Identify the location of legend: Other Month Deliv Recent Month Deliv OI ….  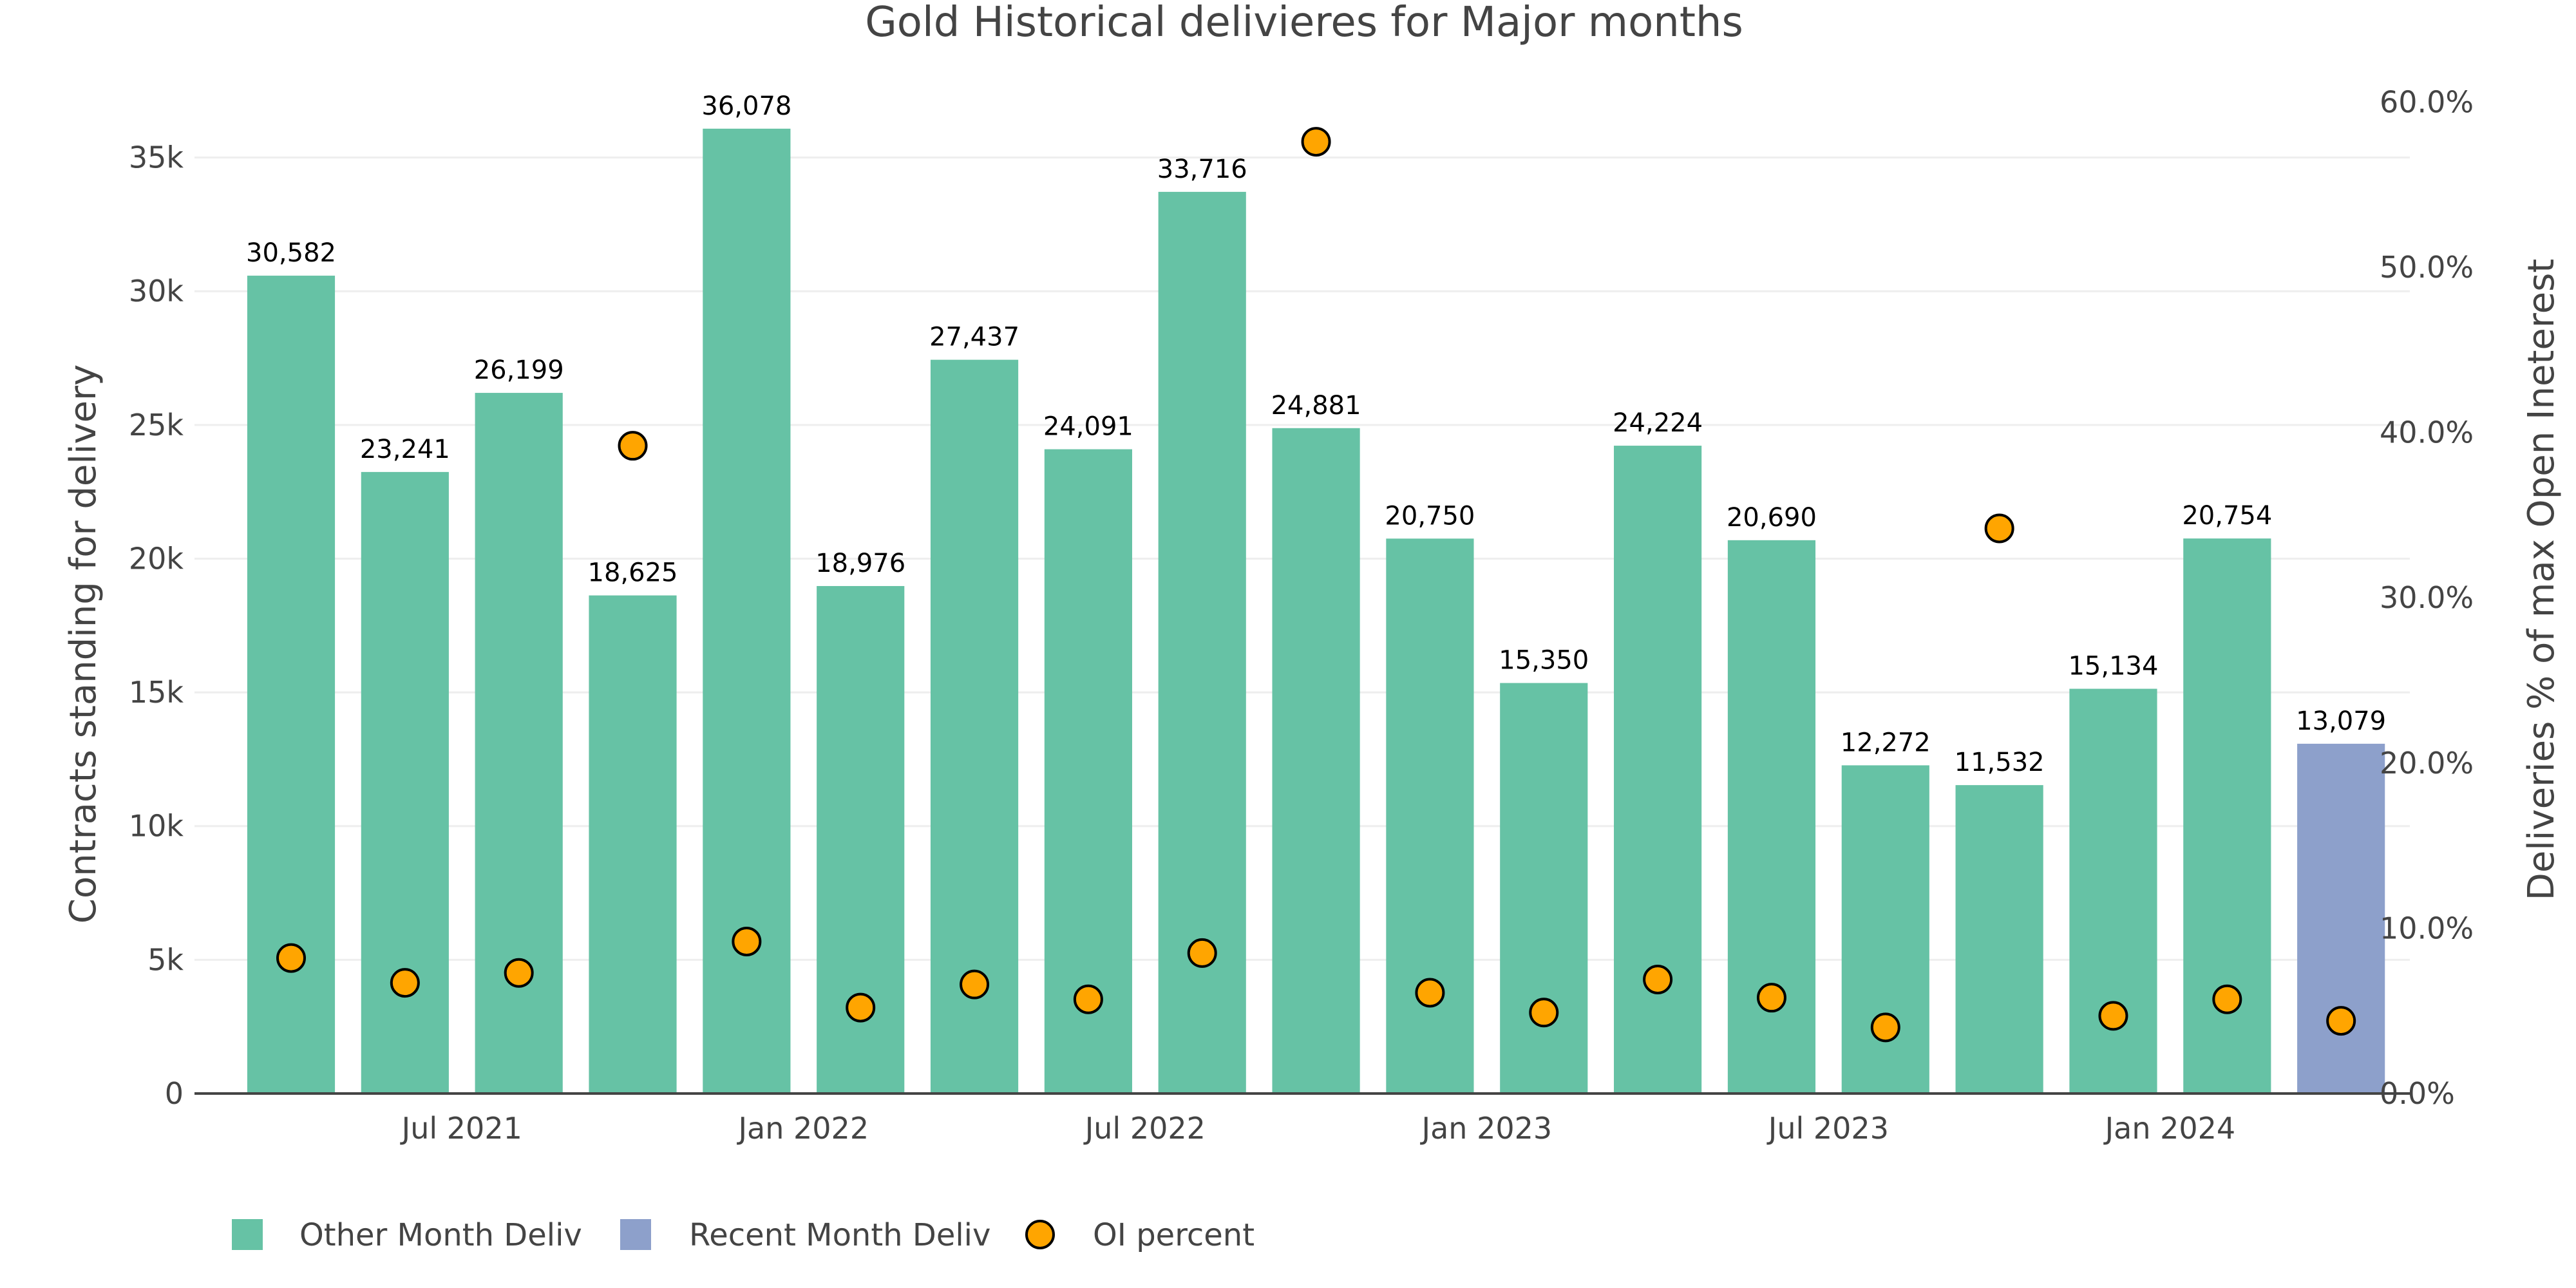
(744, 1235).